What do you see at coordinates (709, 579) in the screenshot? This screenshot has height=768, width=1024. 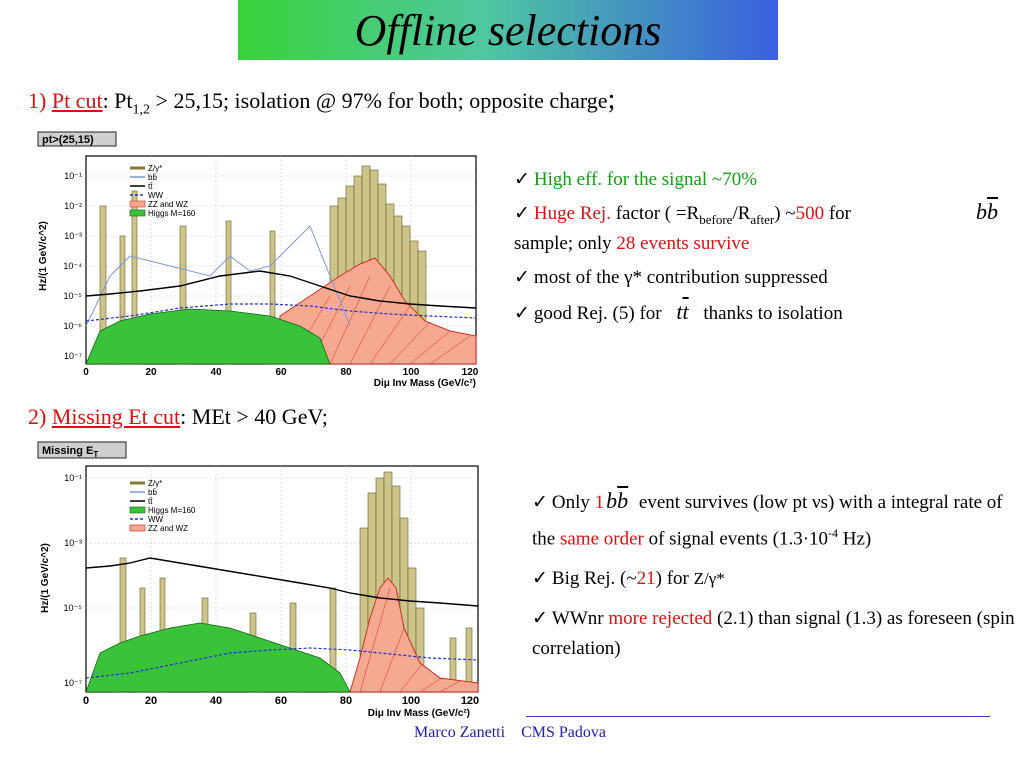 I see `z-gamma-symbol: Z/γ*` at bounding box center [709, 579].